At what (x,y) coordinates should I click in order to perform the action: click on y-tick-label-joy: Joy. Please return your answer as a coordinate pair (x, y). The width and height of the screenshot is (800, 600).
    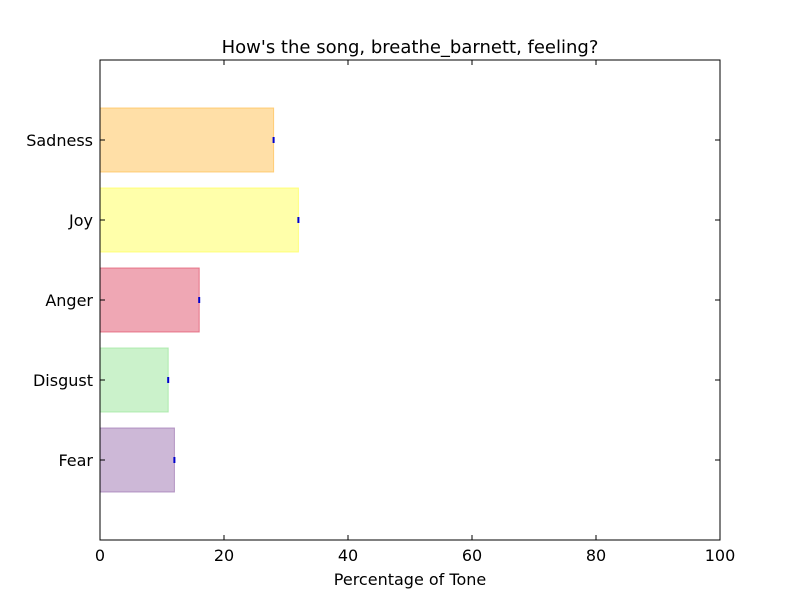
    Looking at the image, I should click on (80, 220).